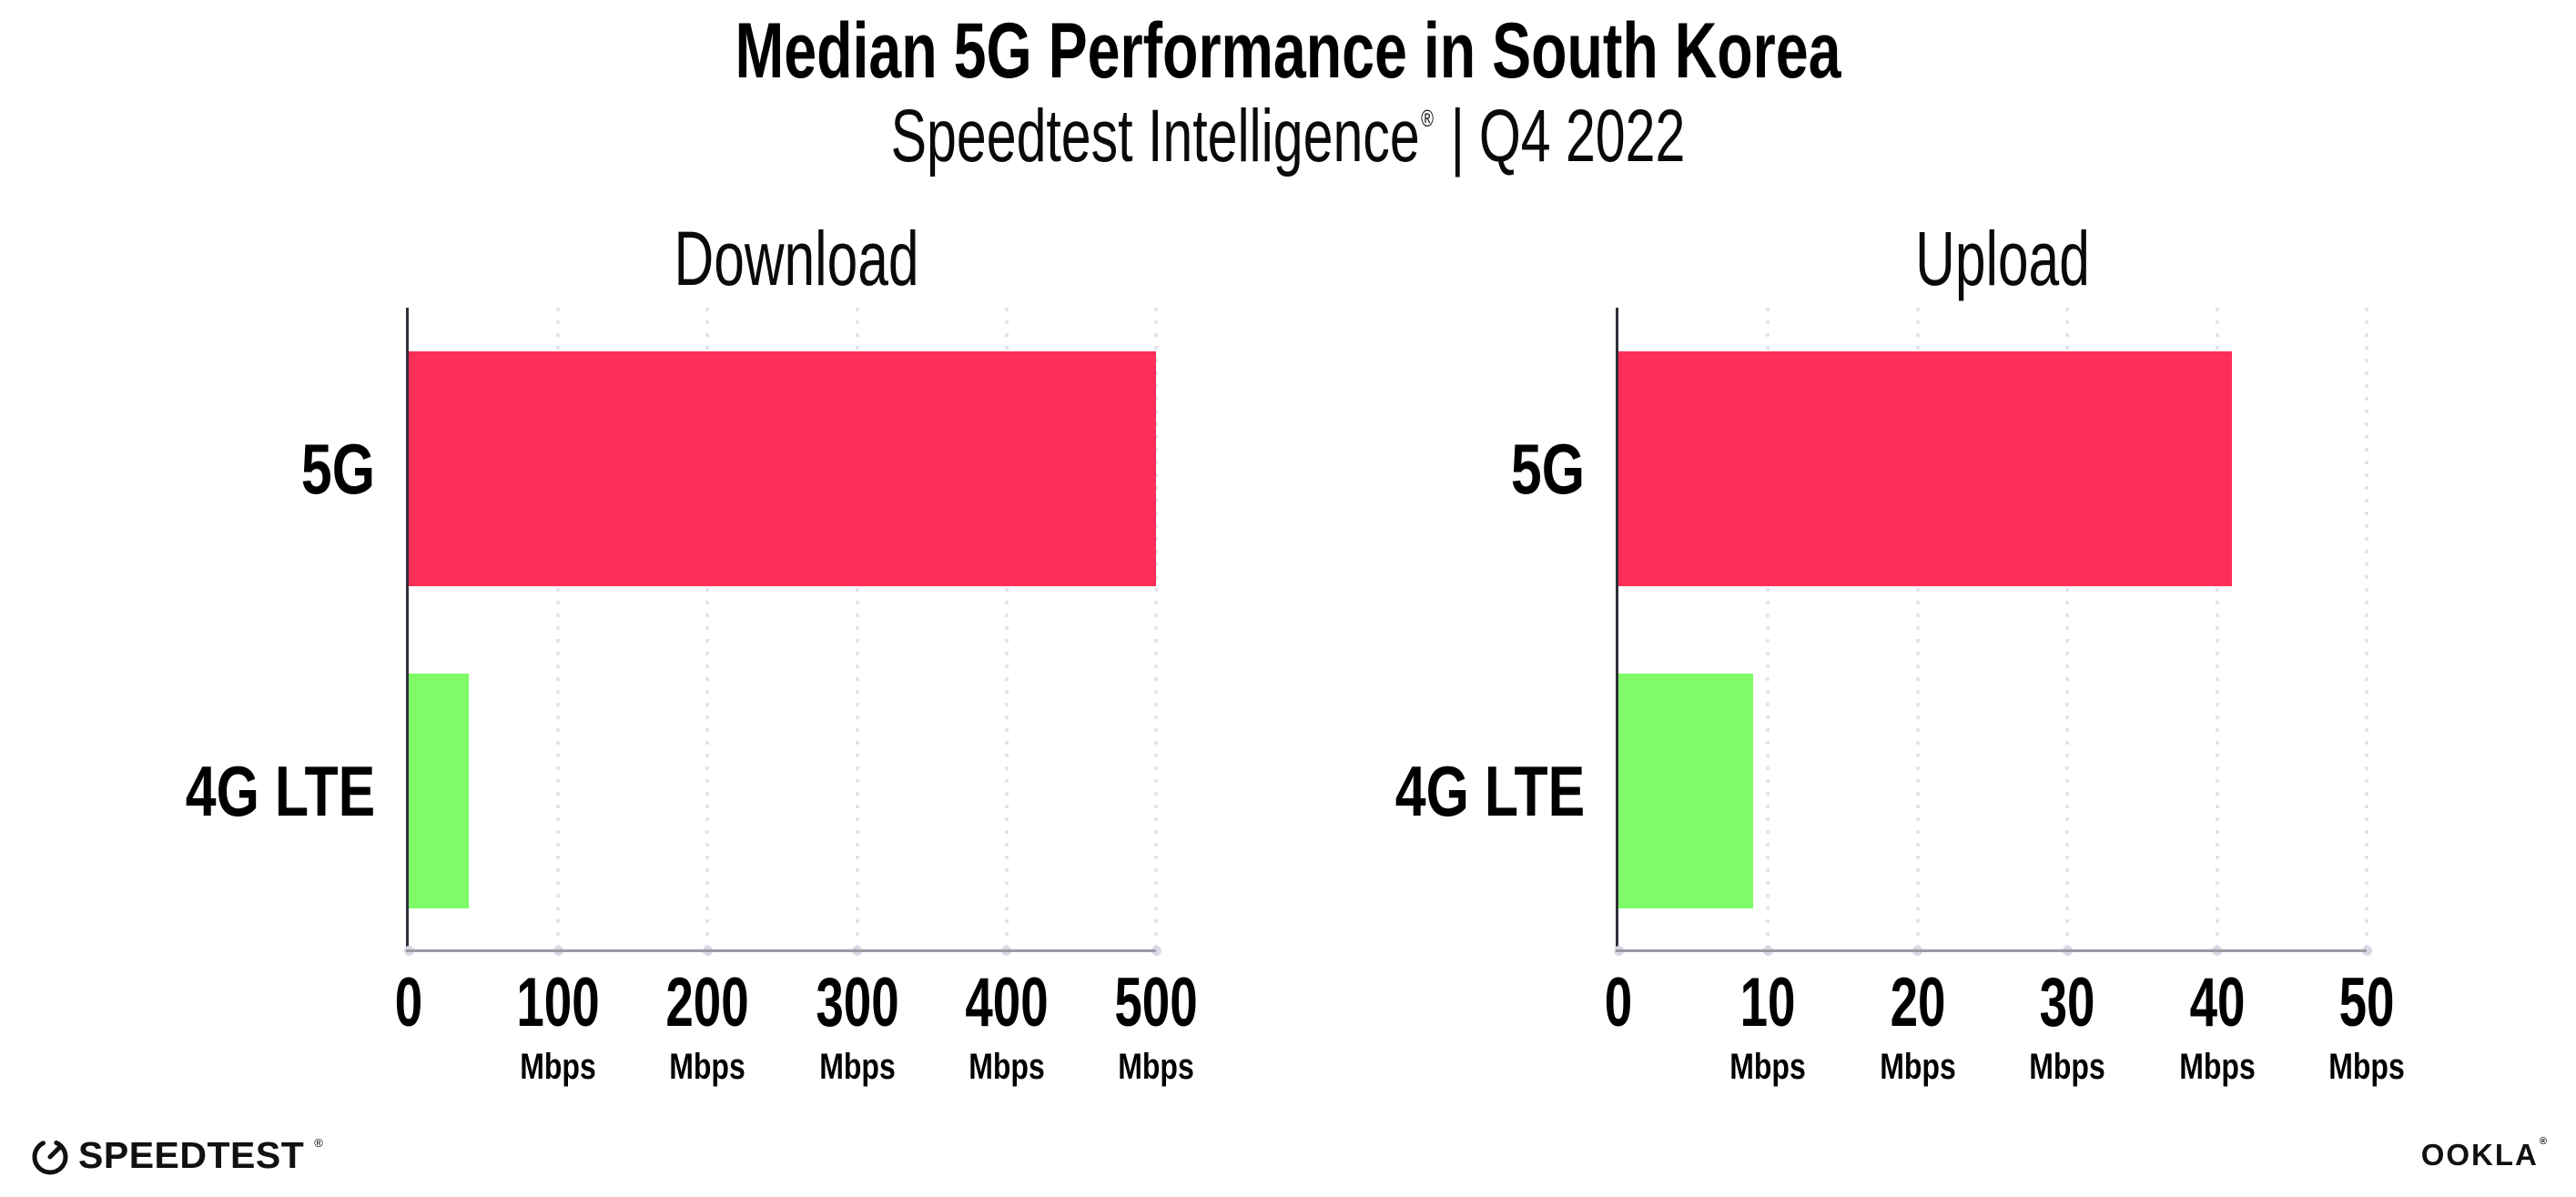 Image resolution: width=2576 pixels, height=1197 pixels. I want to click on ookla-wordmark: OOKLA, so click(2479, 1155).